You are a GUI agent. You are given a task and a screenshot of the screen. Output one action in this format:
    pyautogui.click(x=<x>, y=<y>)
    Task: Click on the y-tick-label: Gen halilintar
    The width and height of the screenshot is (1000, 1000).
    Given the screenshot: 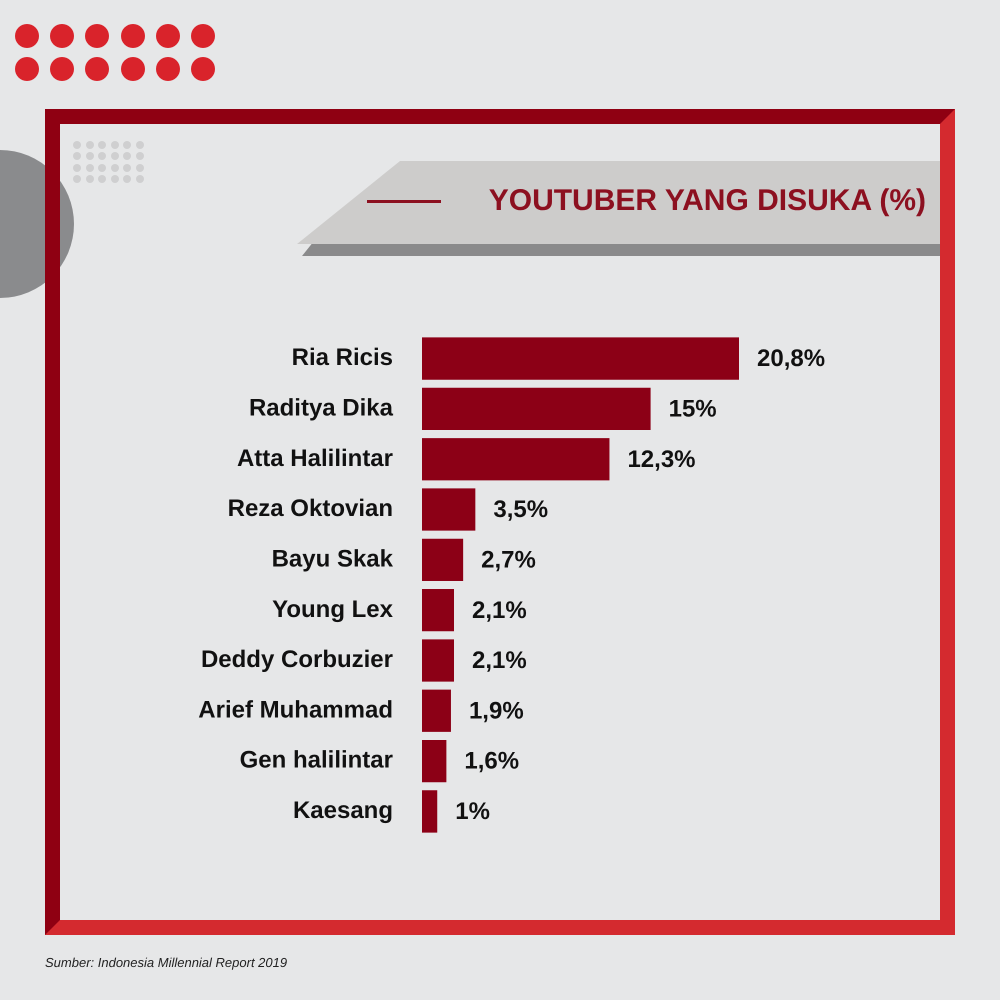 What is the action you would take?
    pyautogui.click(x=316, y=760)
    